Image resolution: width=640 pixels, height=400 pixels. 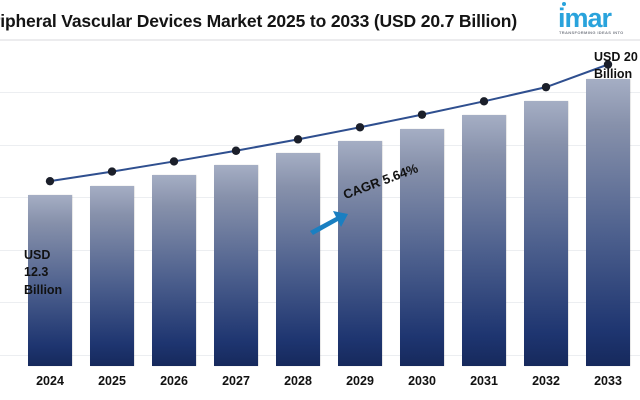 I want to click on trend-marker-2032, so click(x=546, y=87).